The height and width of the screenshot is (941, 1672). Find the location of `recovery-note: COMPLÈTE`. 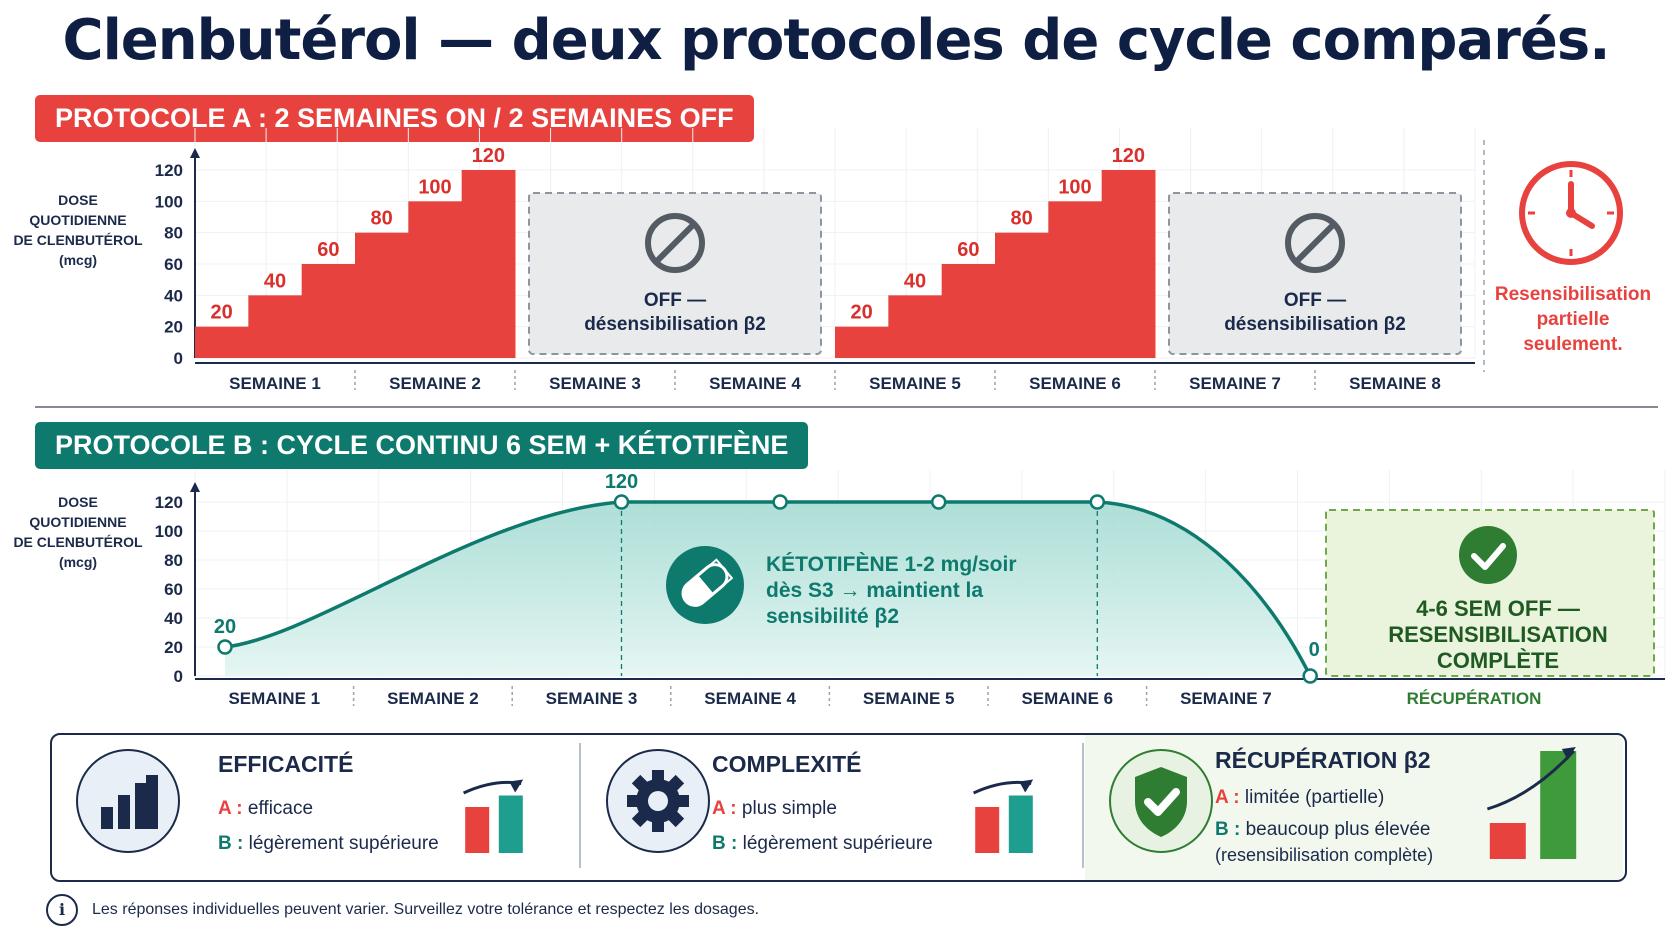

recovery-note: COMPLÈTE is located at coordinates (1498, 660).